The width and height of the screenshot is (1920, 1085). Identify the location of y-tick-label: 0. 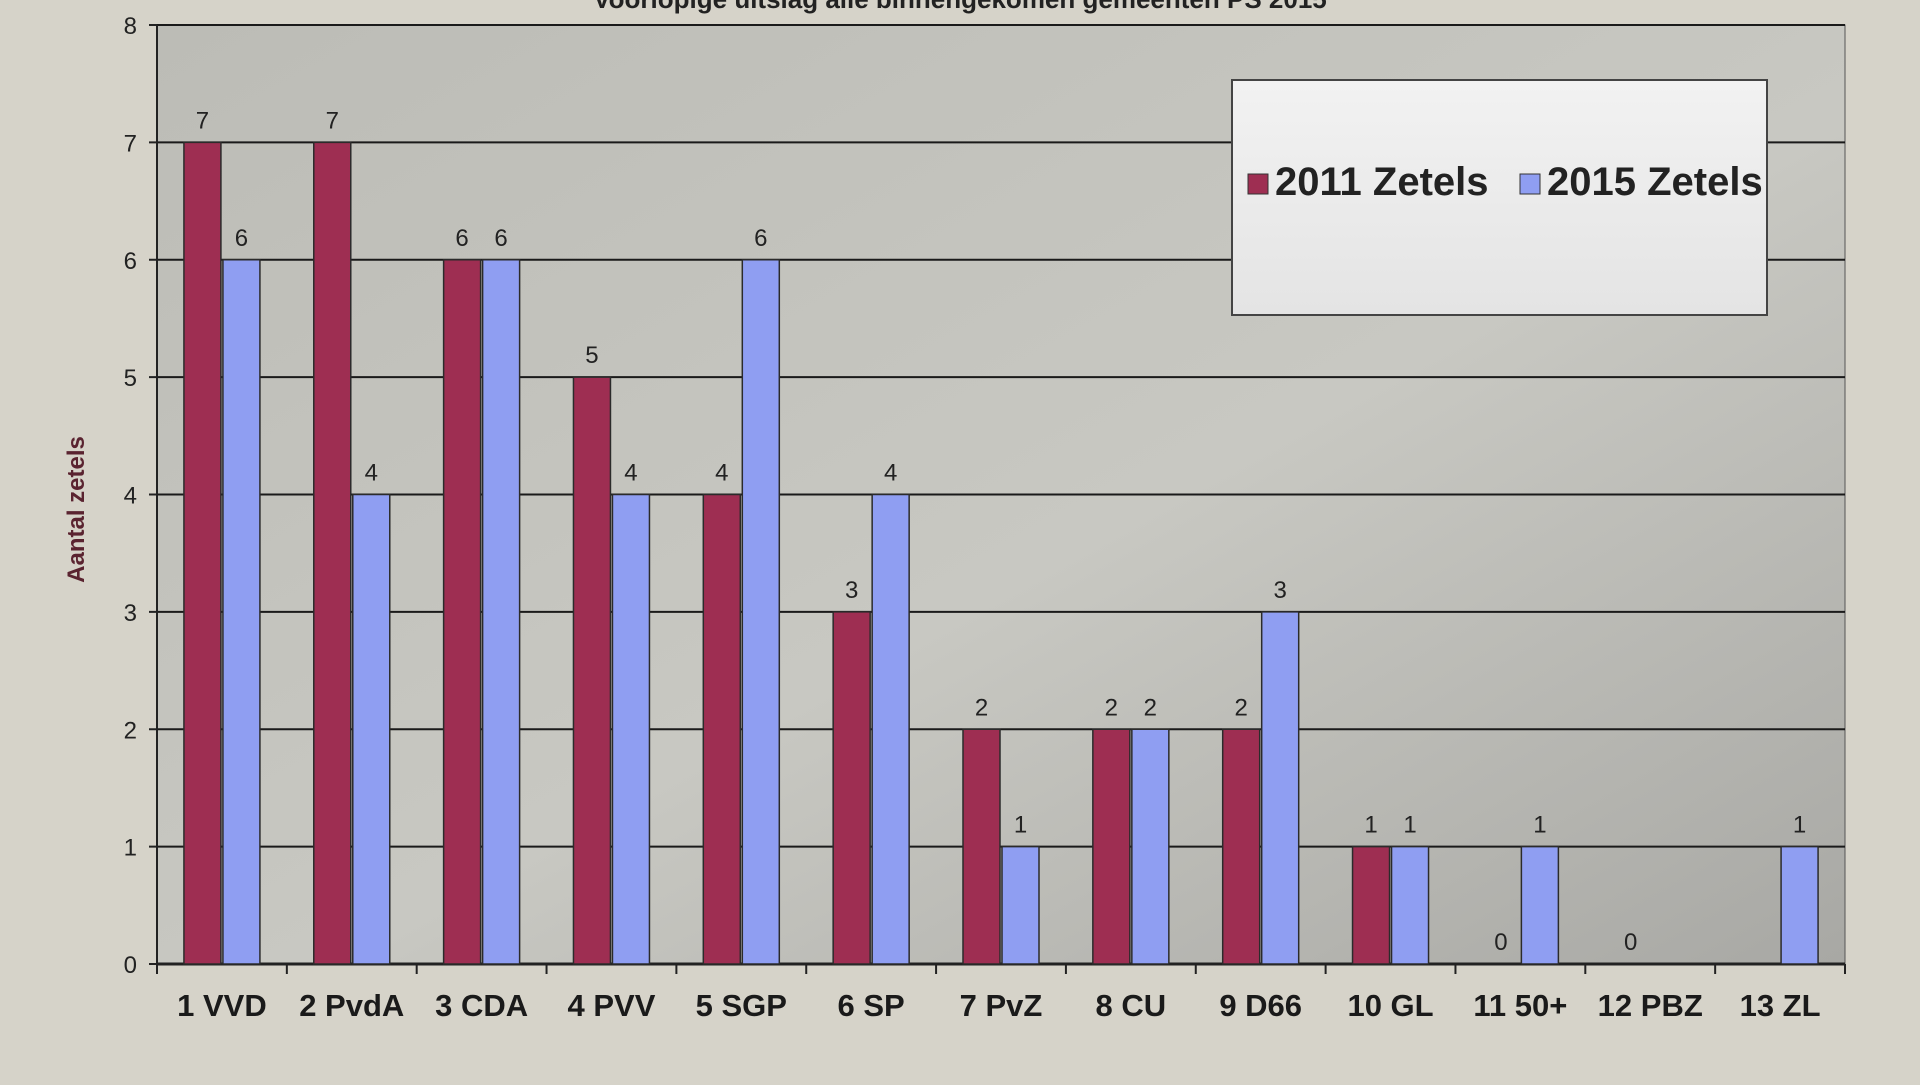
(130, 965).